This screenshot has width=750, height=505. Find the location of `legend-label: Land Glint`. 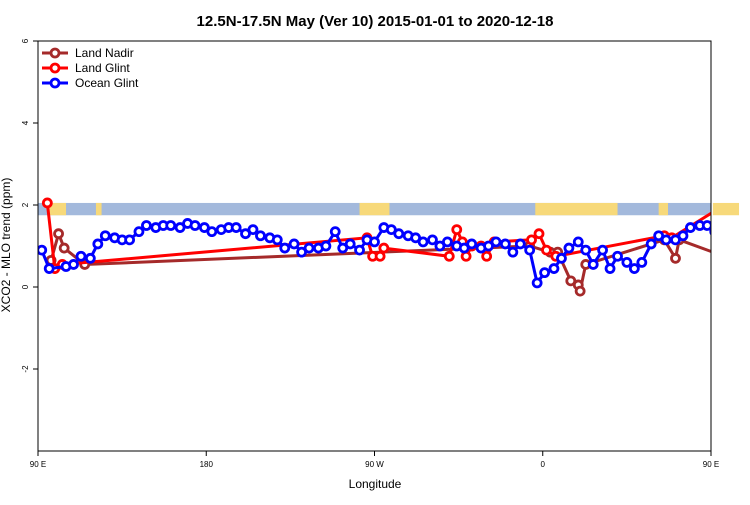

legend-label: Land Glint is located at coordinates (102, 68).